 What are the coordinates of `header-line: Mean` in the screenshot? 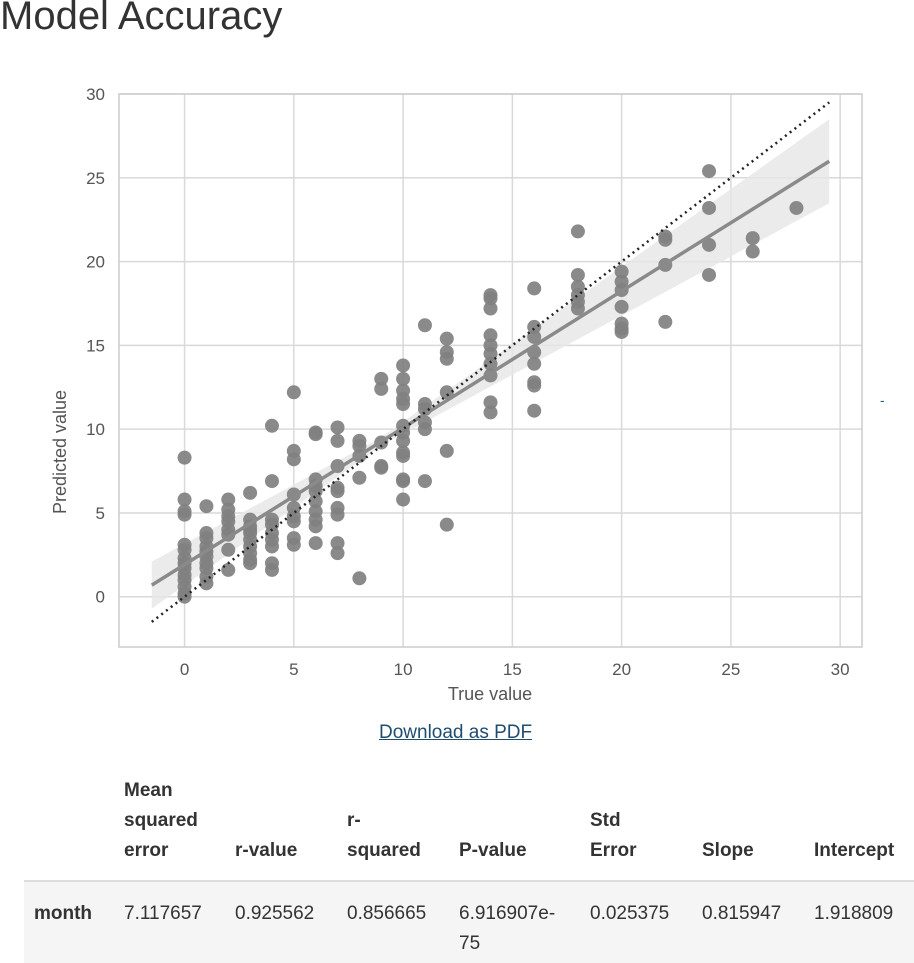 It's located at (148, 790).